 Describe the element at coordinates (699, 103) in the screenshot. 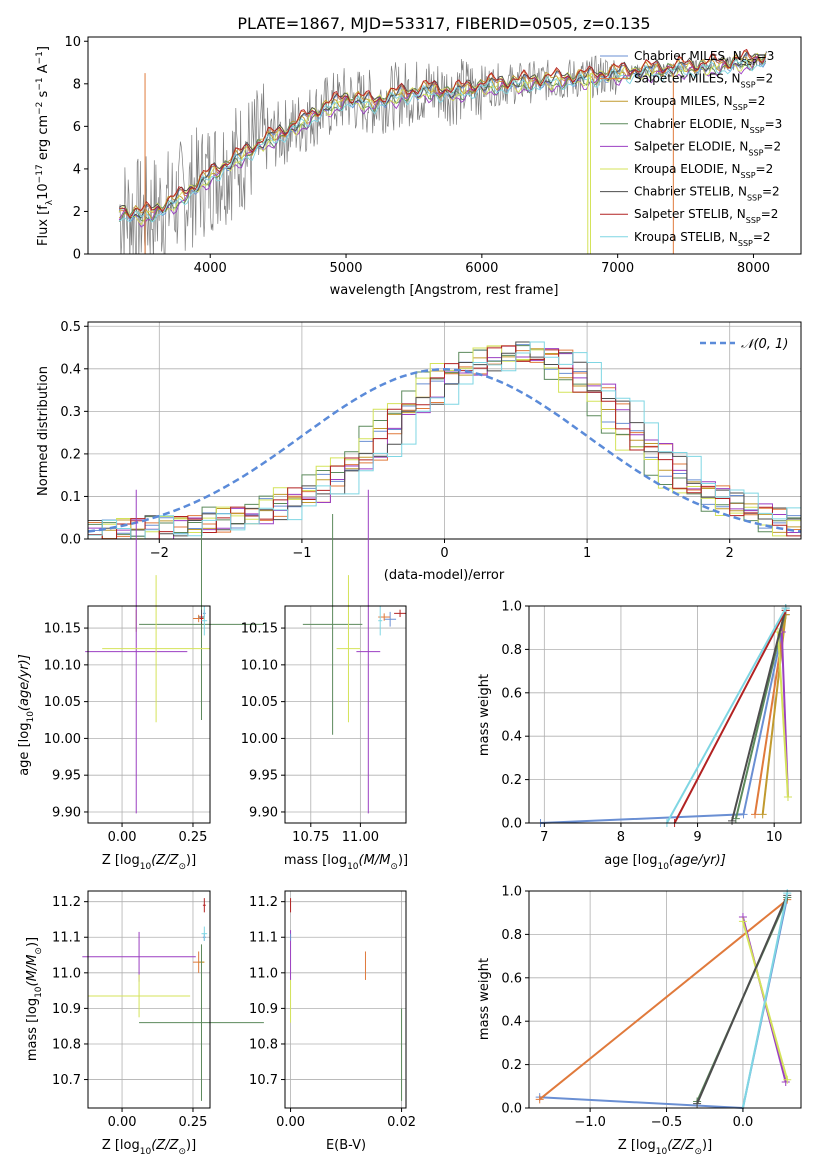

I see `legend-label: Kroupa MILES, NSSP=2` at that location.